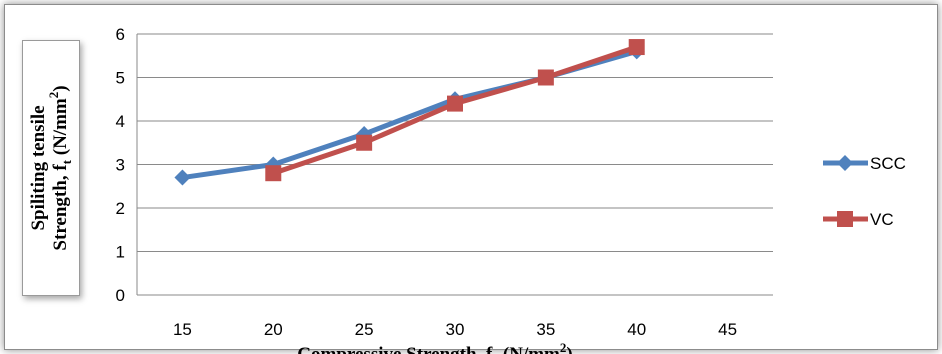 This screenshot has height=354, width=942. I want to click on legend-label-vc: VC, so click(882, 219).